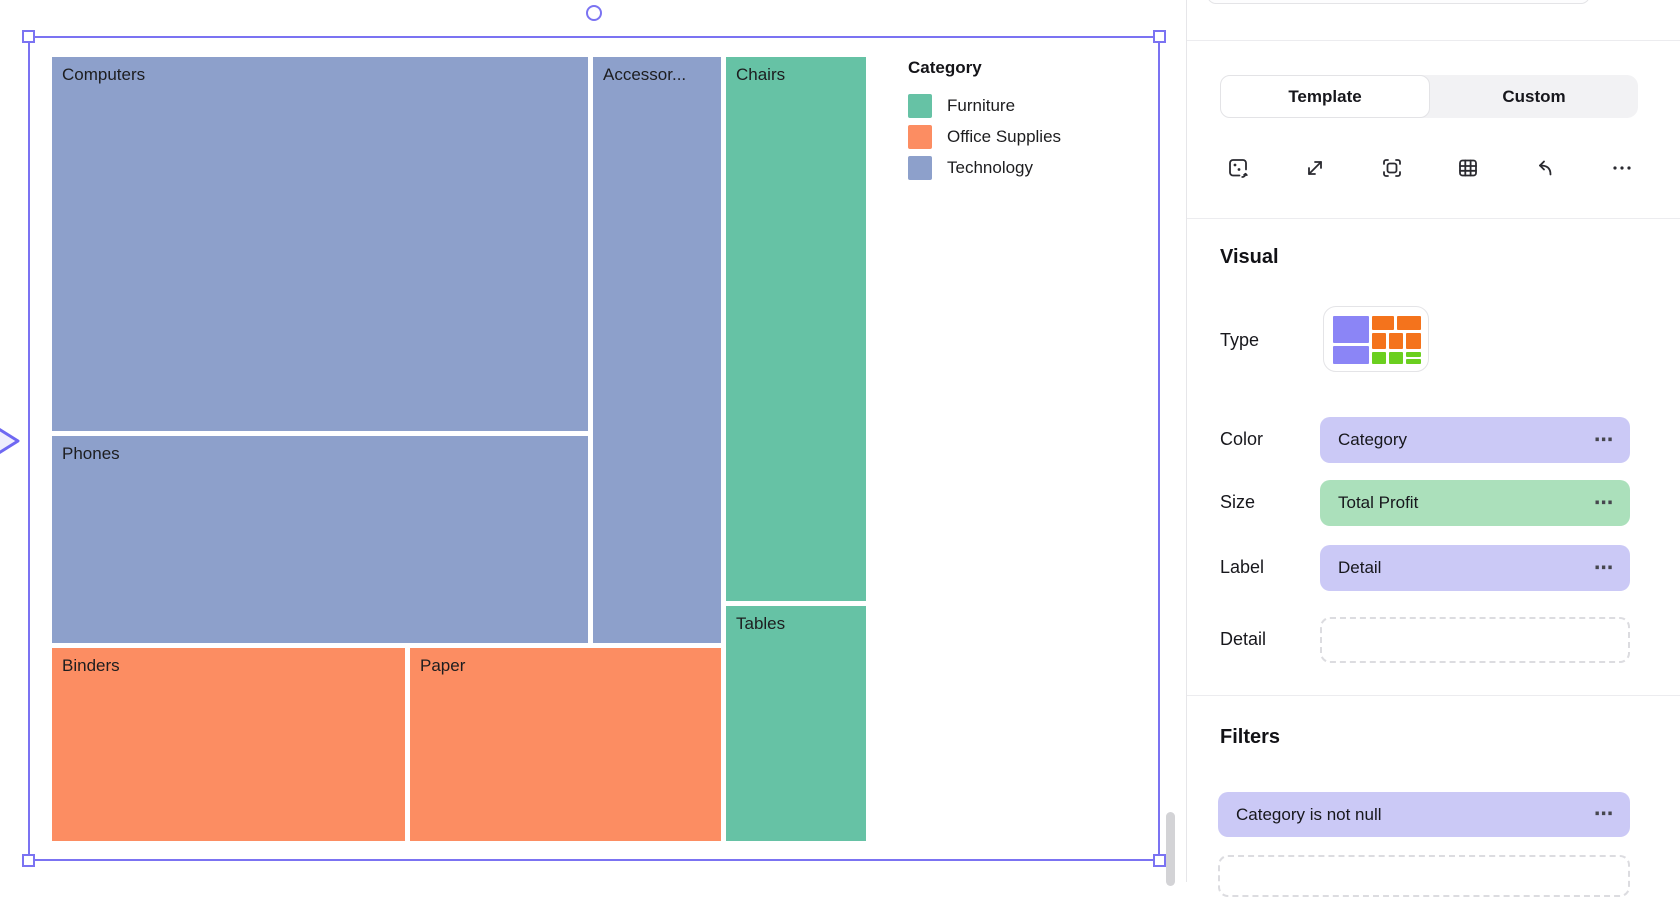 Image resolution: width=1680 pixels, height=897 pixels. I want to click on office-supplies-swatch-icon, so click(920, 137).